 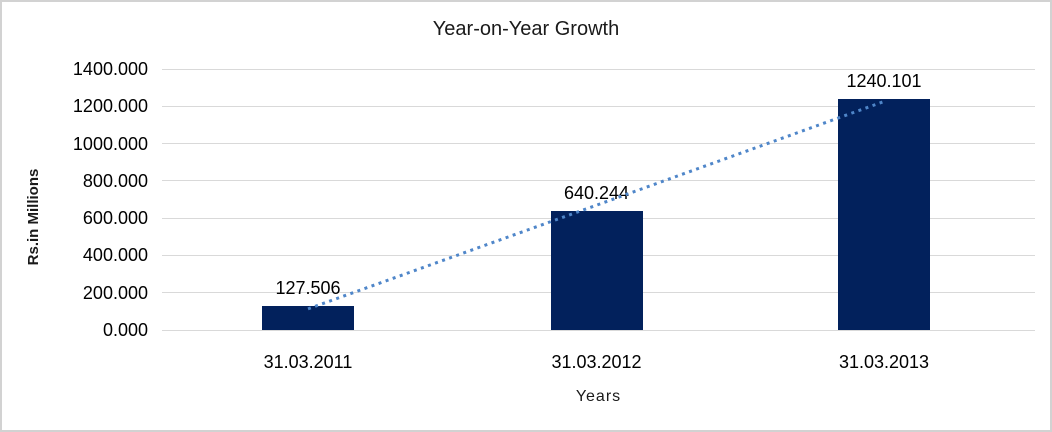 What do you see at coordinates (308, 288) in the screenshot?
I see `bar-value-label: 127.506` at bounding box center [308, 288].